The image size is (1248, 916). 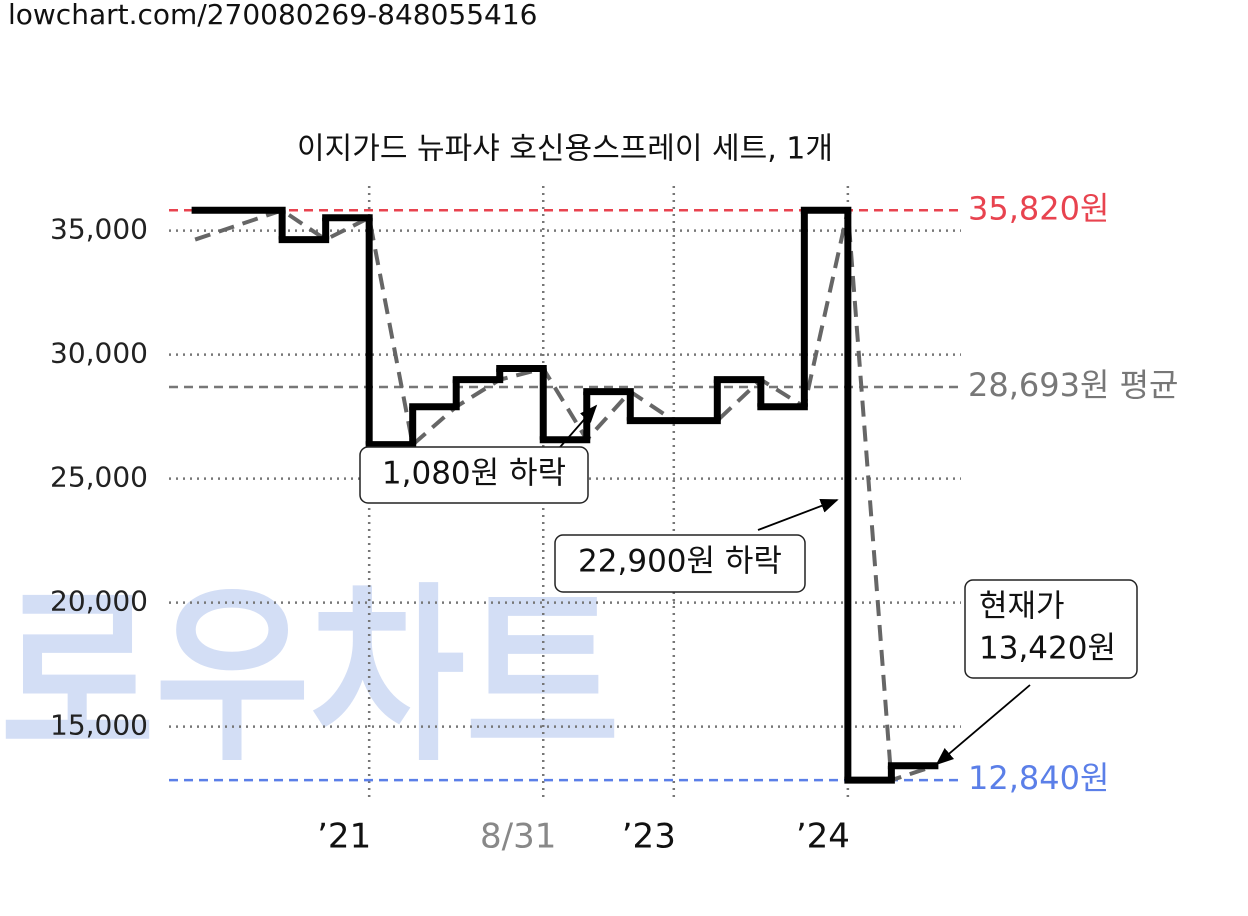 I want to click on y-tick-label: 35,000, so click(x=99, y=229).